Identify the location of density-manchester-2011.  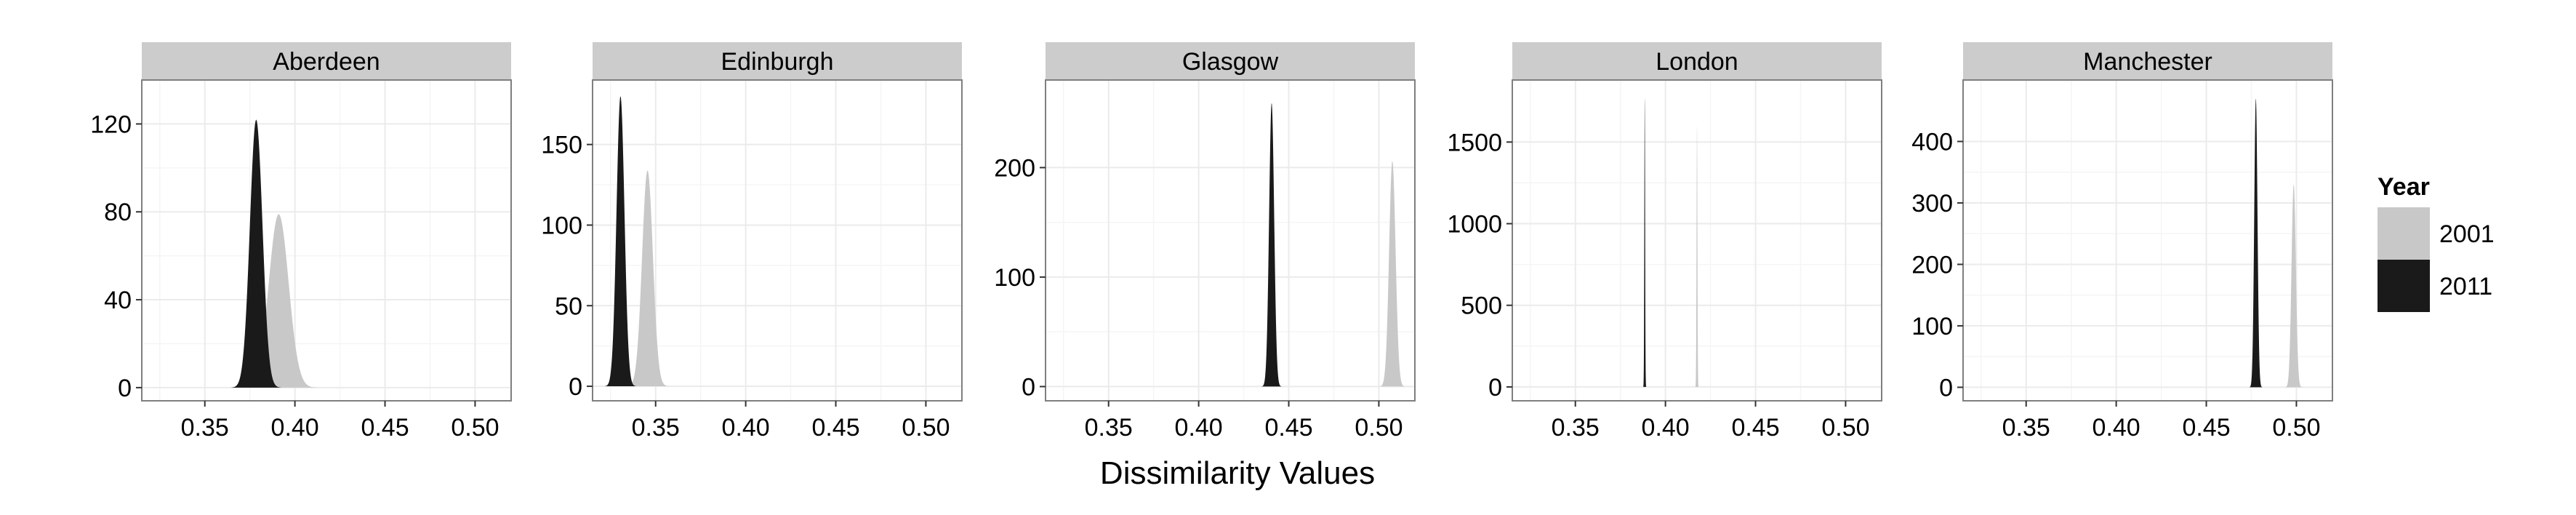
(2256, 243).